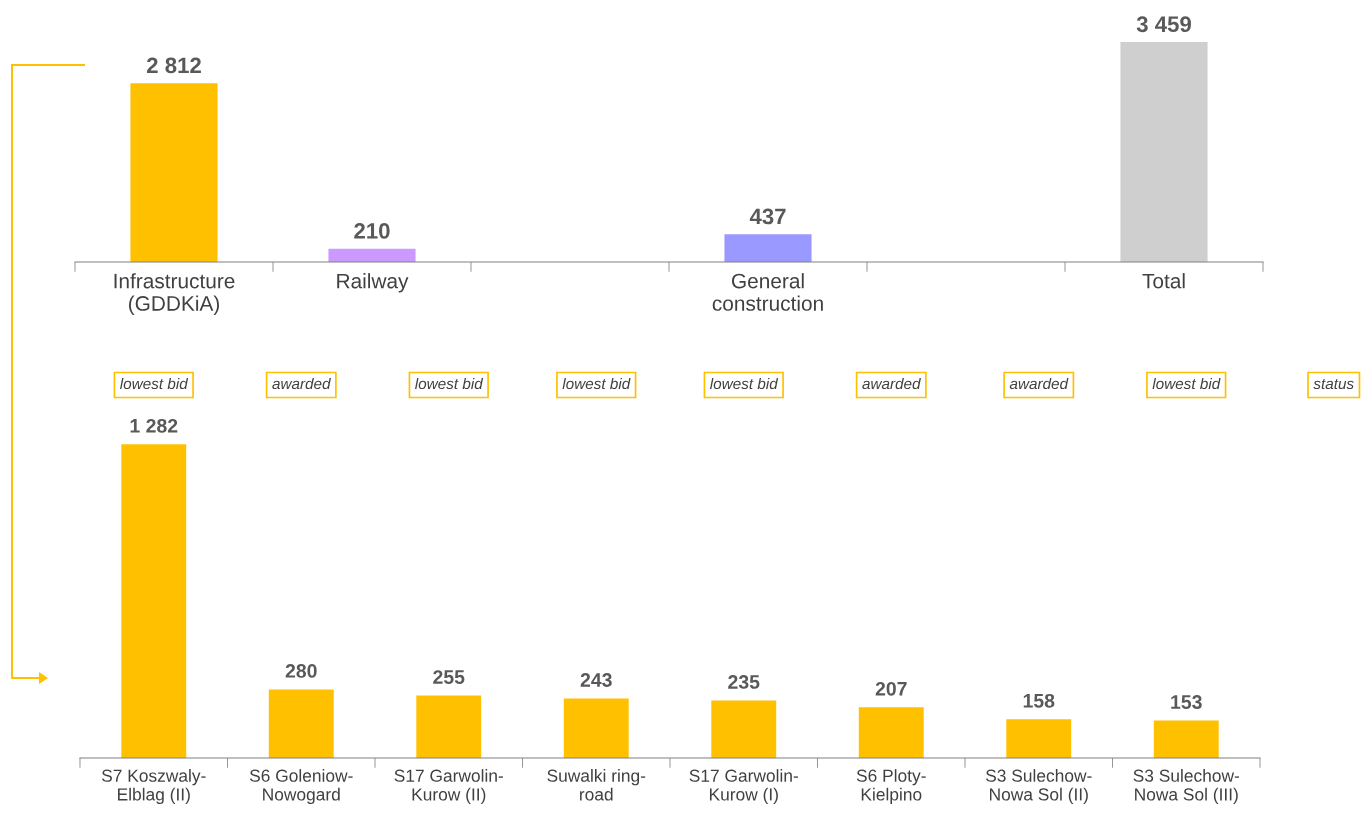 This screenshot has height=828, width=1372. I want to click on data-label: 437, so click(767, 216).